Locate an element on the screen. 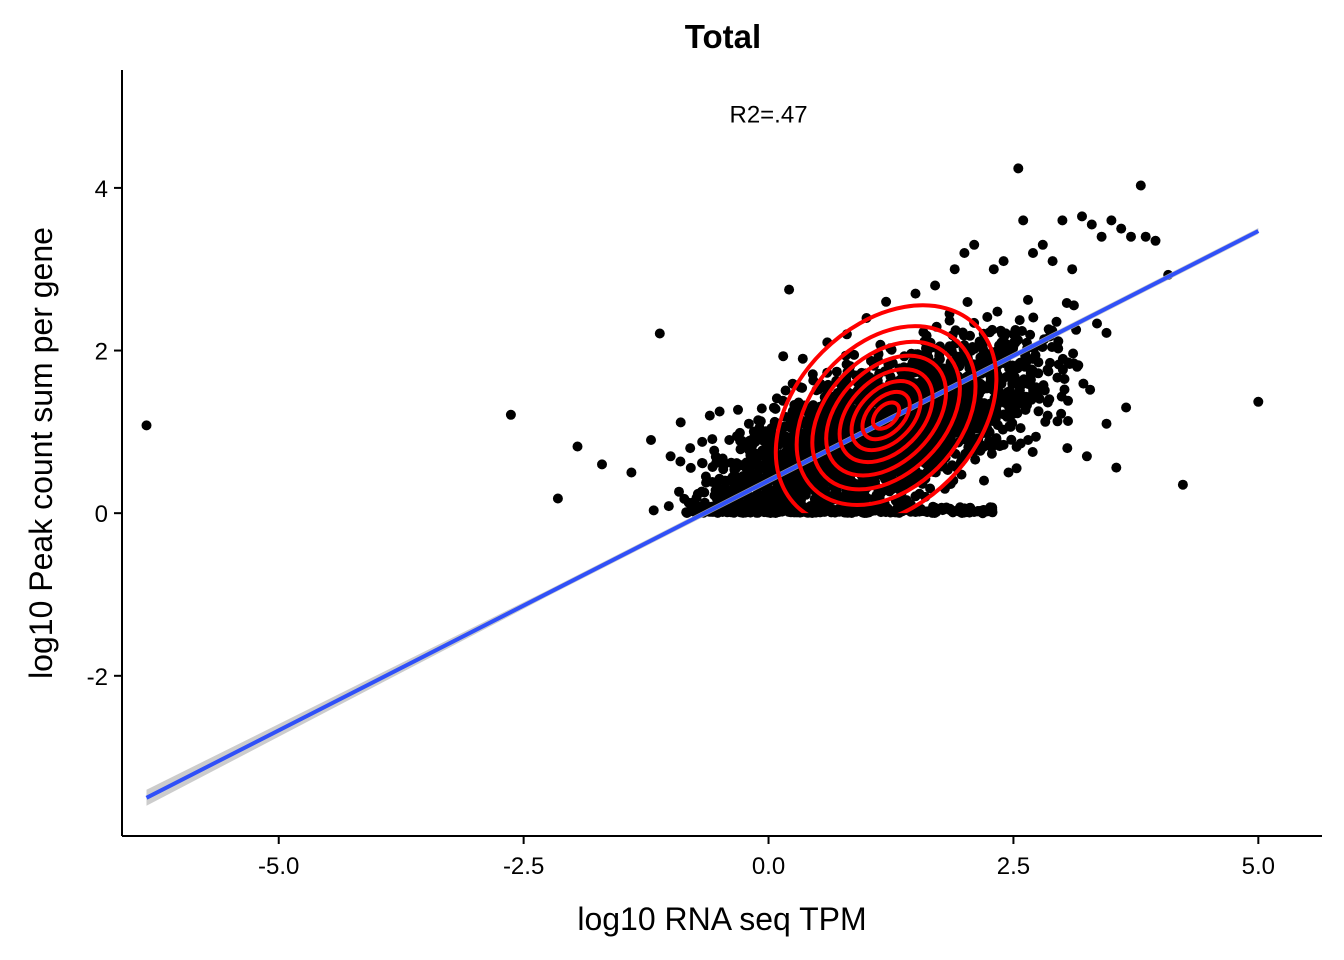 The height and width of the screenshot is (960, 1344). contour-group is located at coordinates (886, 408).